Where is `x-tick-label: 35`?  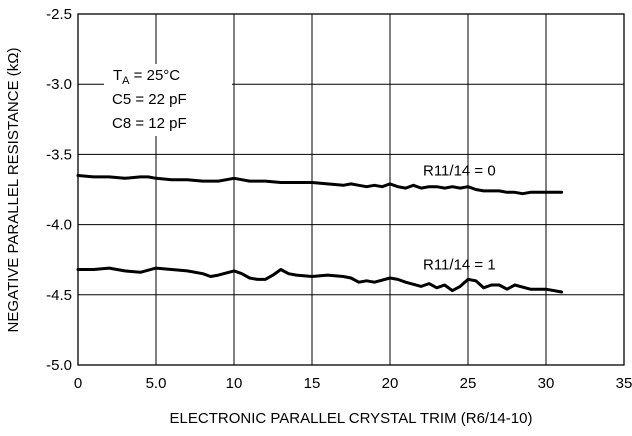 x-tick-label: 35 is located at coordinates (624, 383).